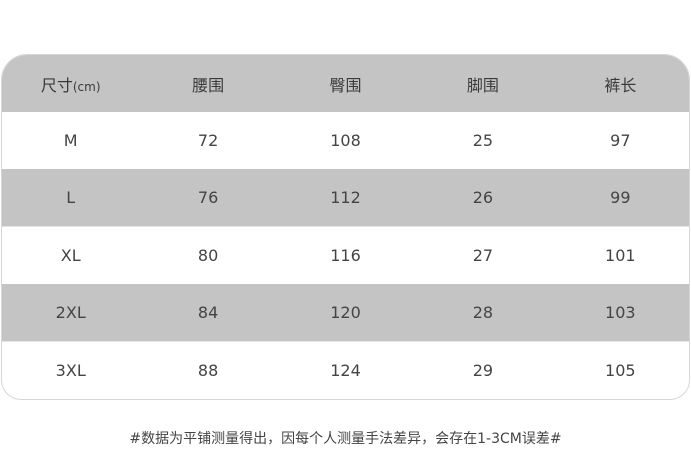  I want to click on size-cell: 3XL, so click(70, 370).